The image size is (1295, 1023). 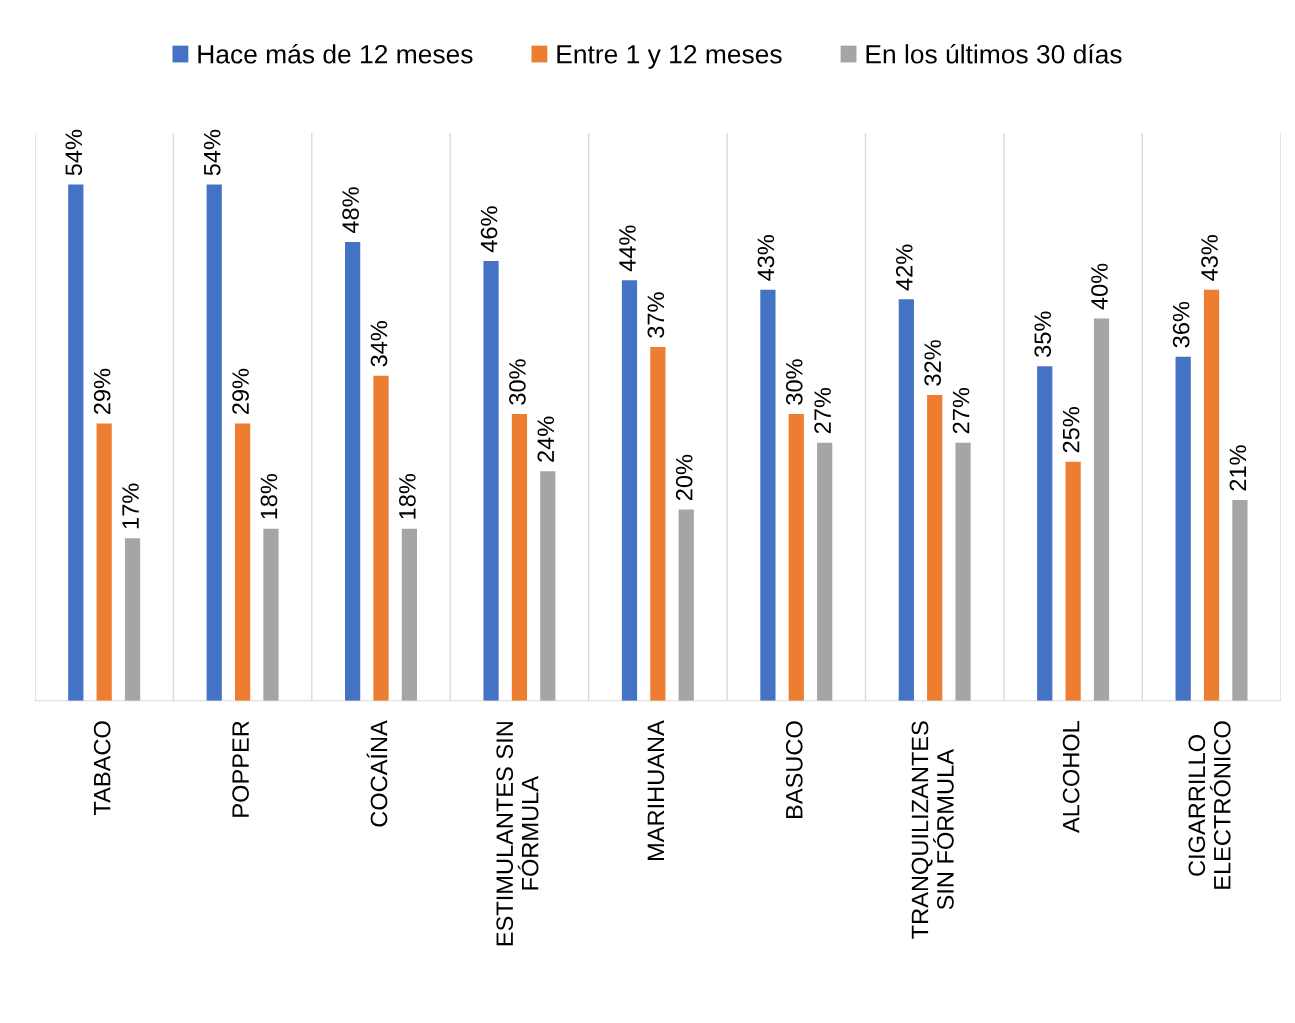 I want to click on data-label: 35%, so click(x=1043, y=334).